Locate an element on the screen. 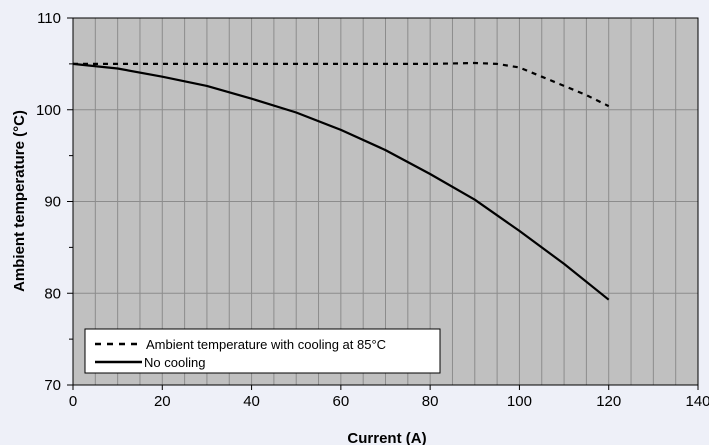  legend-label-cooling: Ambient temperature with cooling at 85°C is located at coordinates (266, 344).